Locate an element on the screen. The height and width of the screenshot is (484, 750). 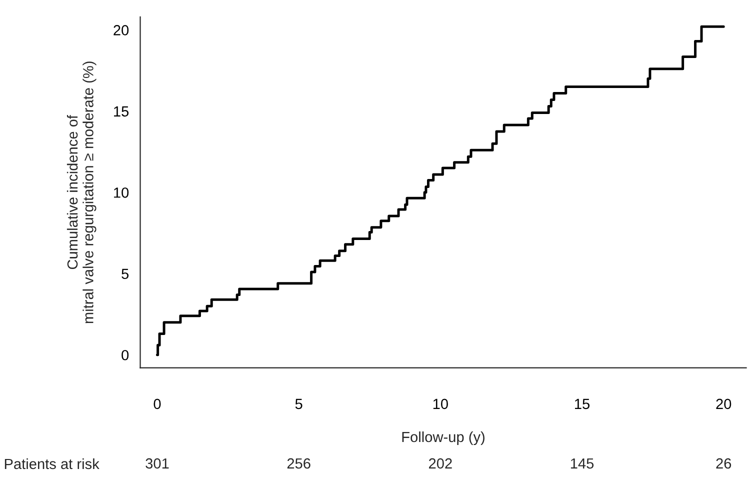
text: Patients at risk is located at coordinates (52, 464).